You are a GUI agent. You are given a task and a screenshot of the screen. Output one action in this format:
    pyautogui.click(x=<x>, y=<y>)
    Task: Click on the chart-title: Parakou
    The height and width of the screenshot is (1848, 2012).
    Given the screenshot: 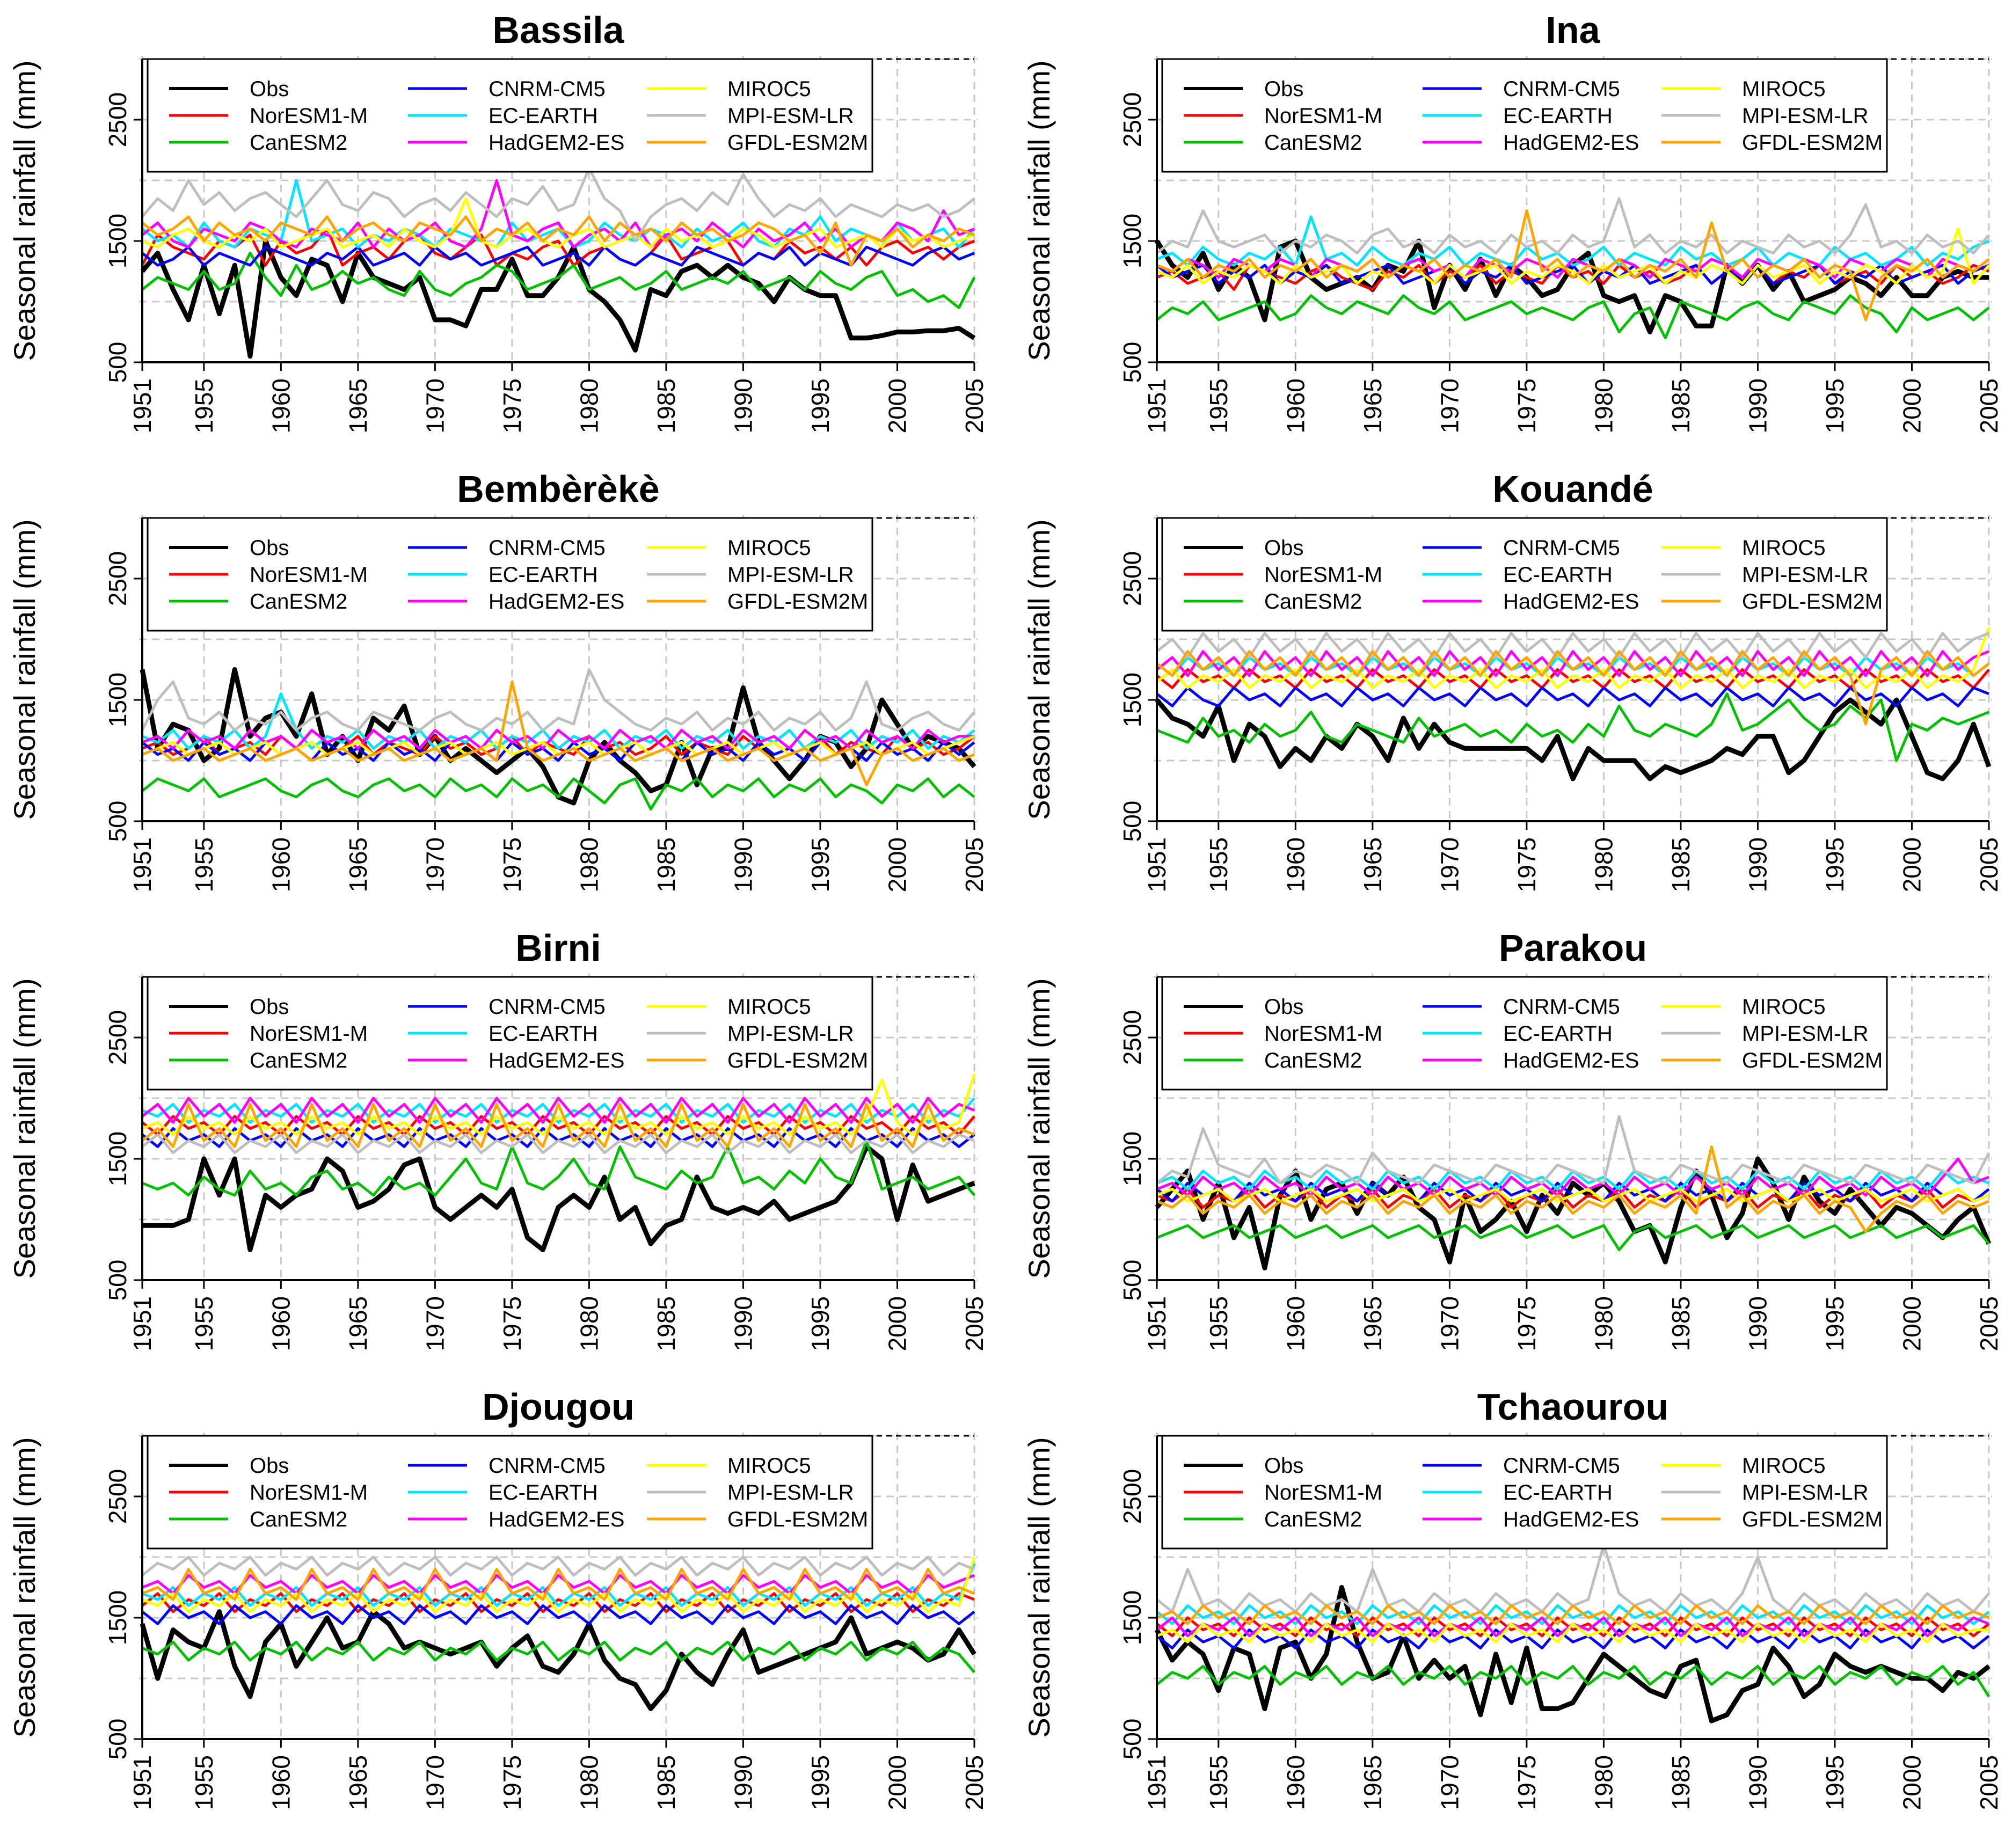 What is the action you would take?
    pyautogui.click(x=1573, y=948)
    